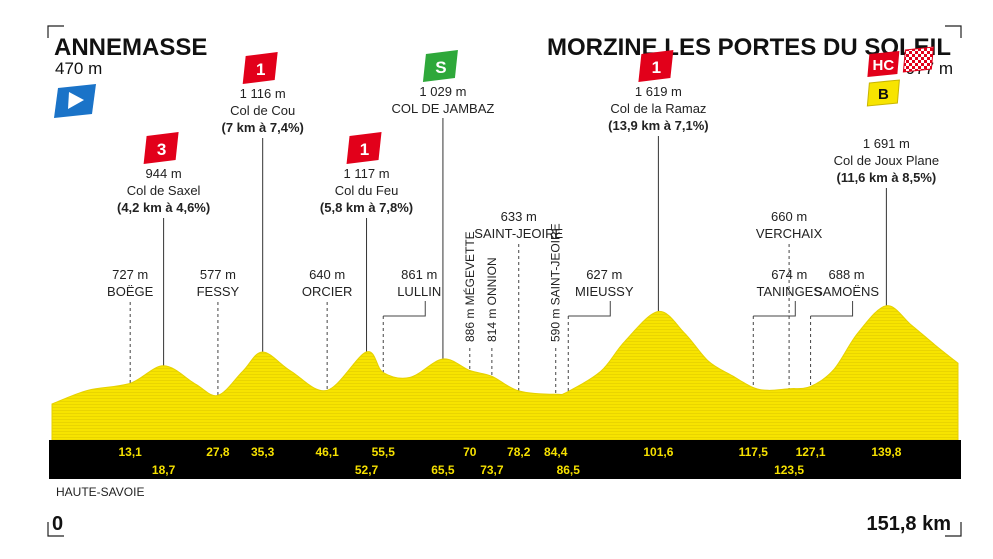 This screenshot has height=559, width=993. I want to click on town-label: 590 m SAINT-JEOIRE, so click(556, 282).